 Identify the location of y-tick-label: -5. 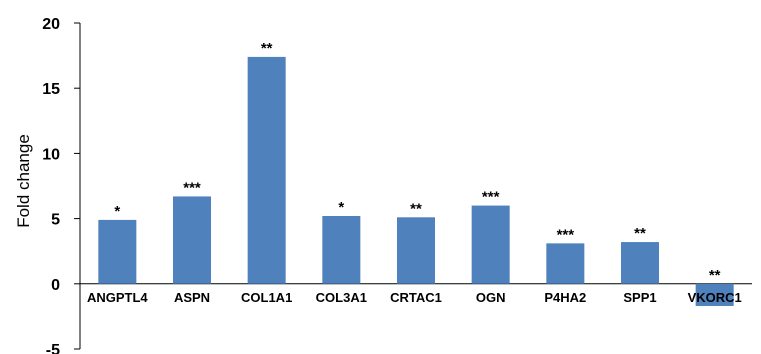
(53, 348).